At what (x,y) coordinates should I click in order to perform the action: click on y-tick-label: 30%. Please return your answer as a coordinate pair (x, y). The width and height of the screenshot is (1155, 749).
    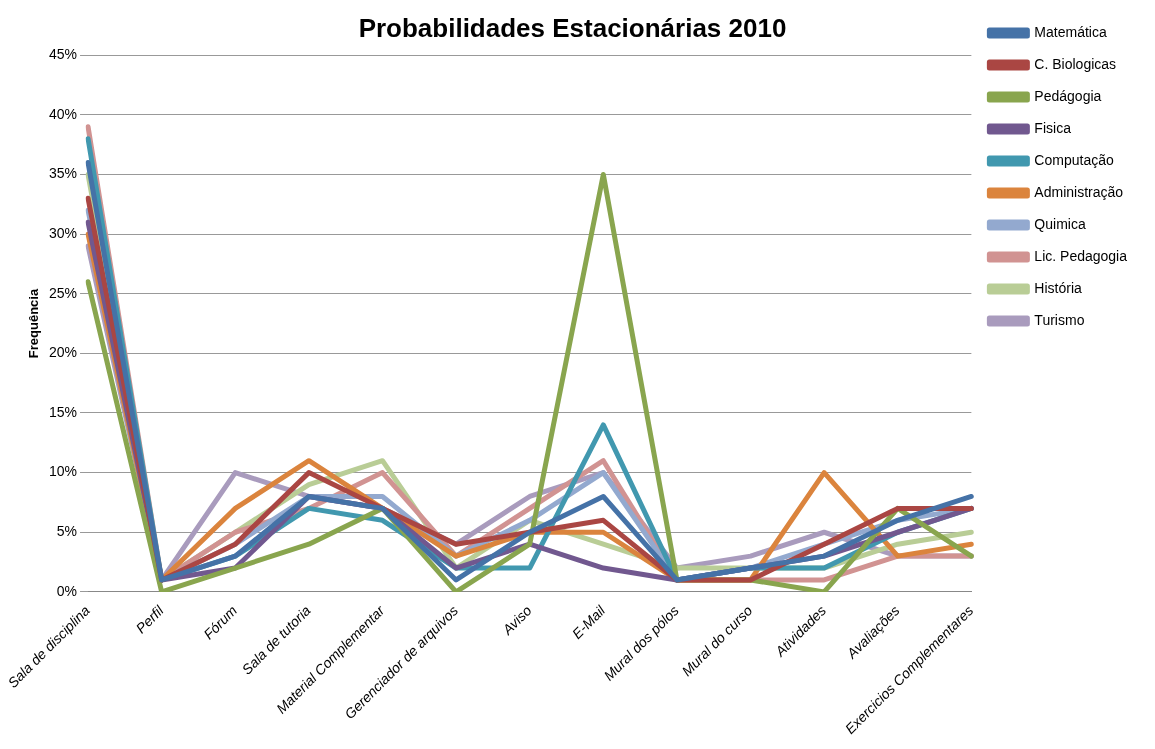
    Looking at the image, I should click on (63, 232).